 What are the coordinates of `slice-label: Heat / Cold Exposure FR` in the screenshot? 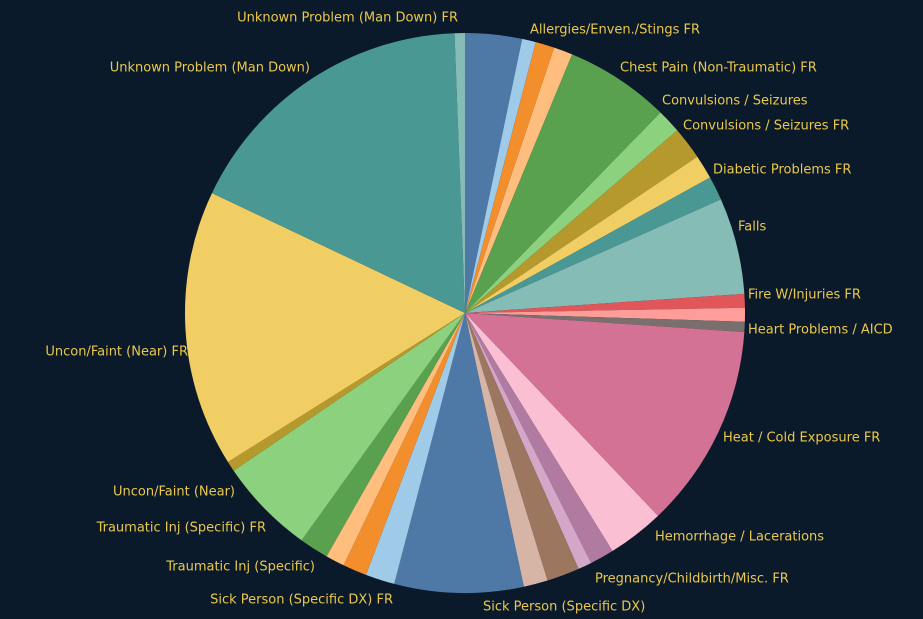 It's located at (801, 438).